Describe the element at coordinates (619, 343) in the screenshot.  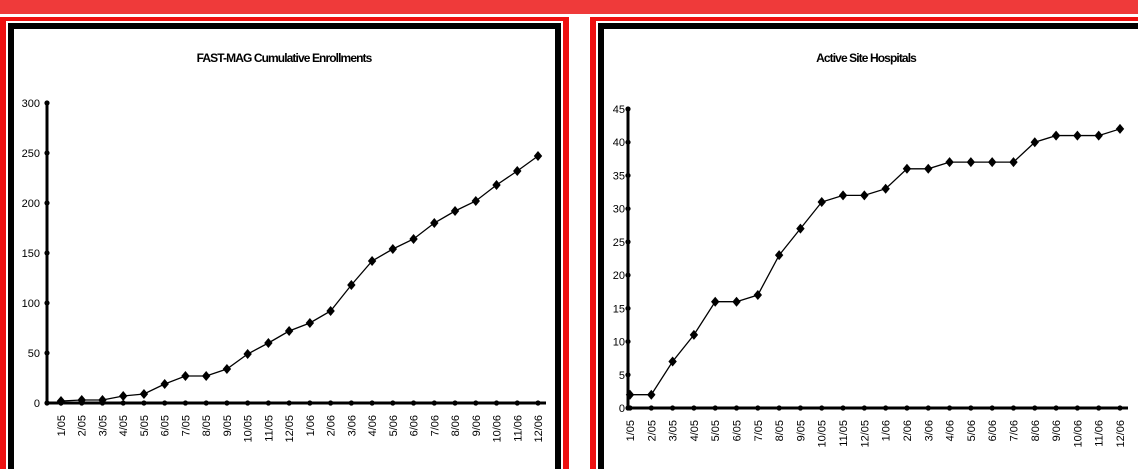
I see `y-tick-label: 10` at that location.